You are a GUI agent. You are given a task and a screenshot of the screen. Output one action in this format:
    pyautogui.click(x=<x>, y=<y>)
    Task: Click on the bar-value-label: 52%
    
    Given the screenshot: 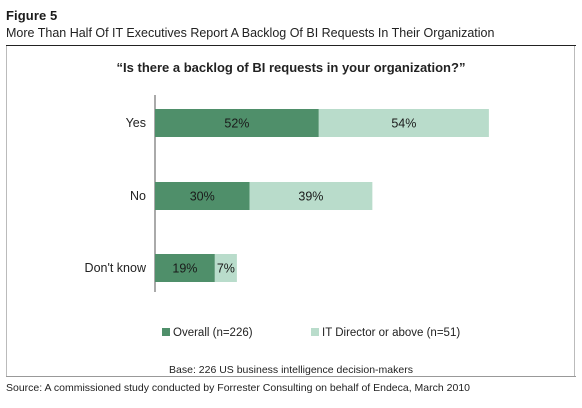 What is the action you would take?
    pyautogui.click(x=236, y=124)
    